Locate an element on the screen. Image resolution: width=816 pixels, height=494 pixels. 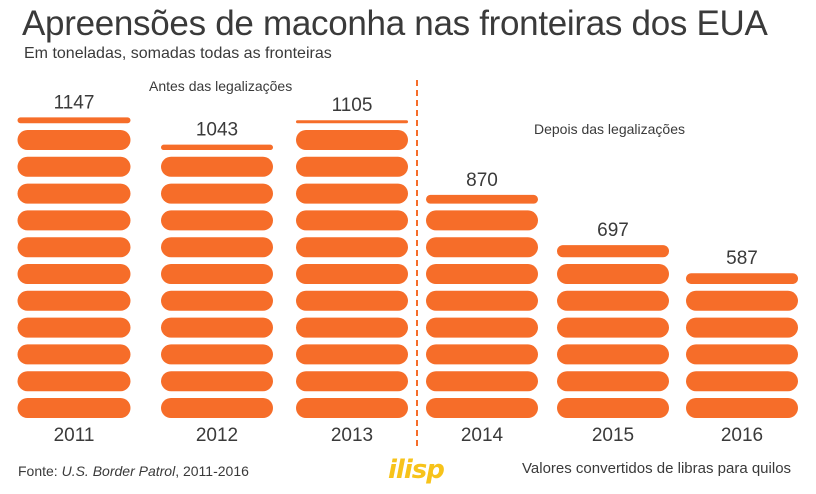
year-label-2015: 2015 is located at coordinates (613, 435).